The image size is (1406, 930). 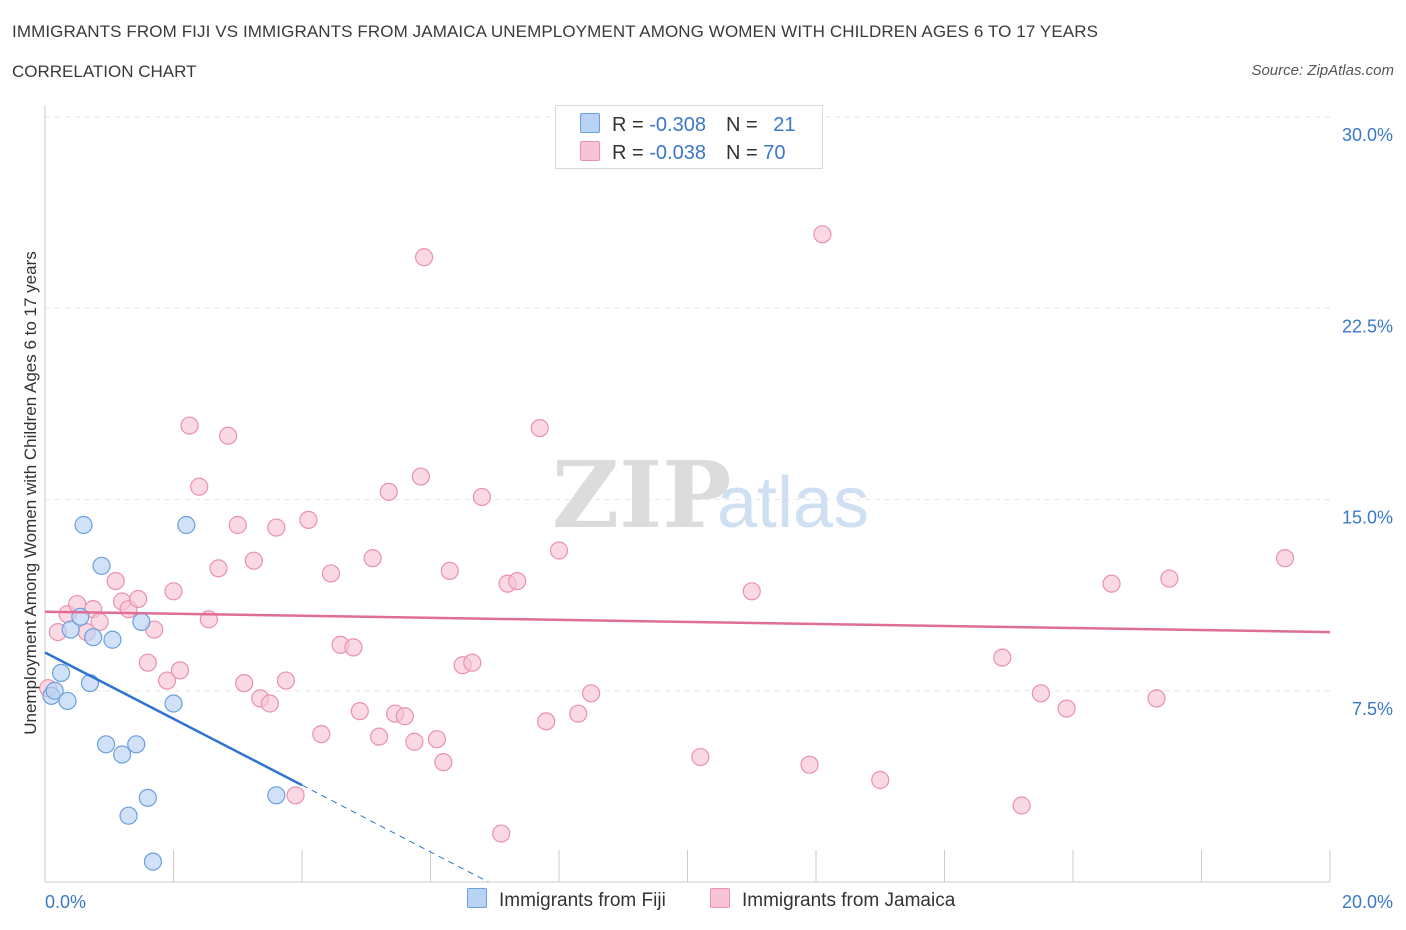 What do you see at coordinates (677, 125) in the screenshot?
I see `fiji-r-value: -0.308` at bounding box center [677, 125].